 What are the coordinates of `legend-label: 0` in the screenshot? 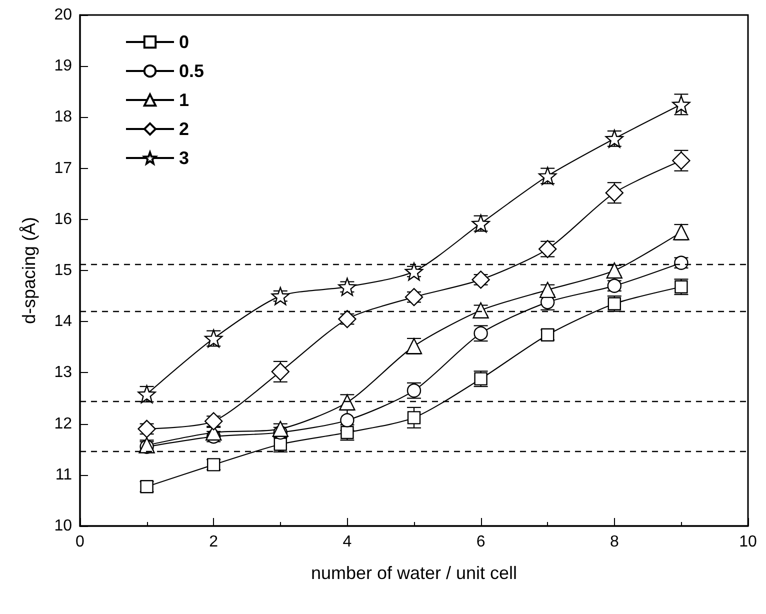 It's located at (184, 42).